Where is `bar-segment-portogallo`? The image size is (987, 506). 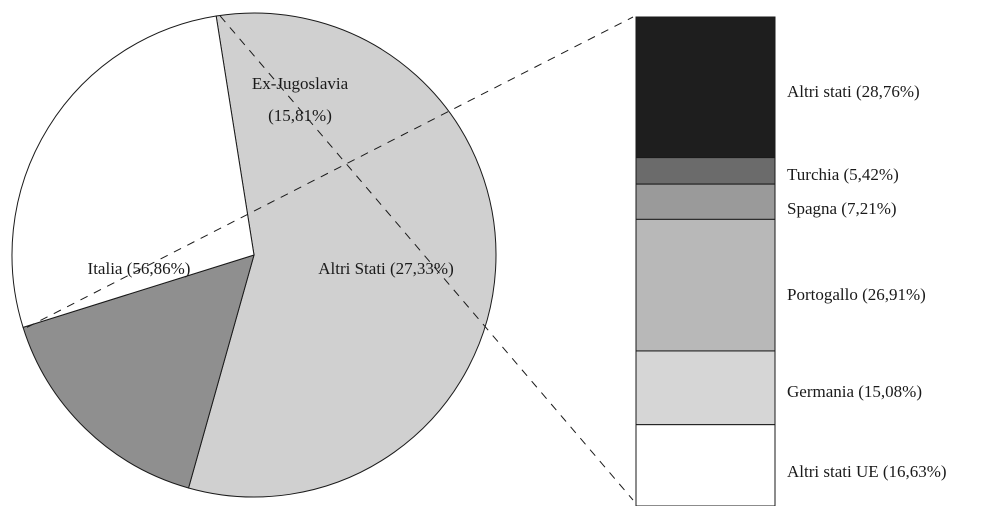 bar-segment-portogallo is located at coordinates (705, 285).